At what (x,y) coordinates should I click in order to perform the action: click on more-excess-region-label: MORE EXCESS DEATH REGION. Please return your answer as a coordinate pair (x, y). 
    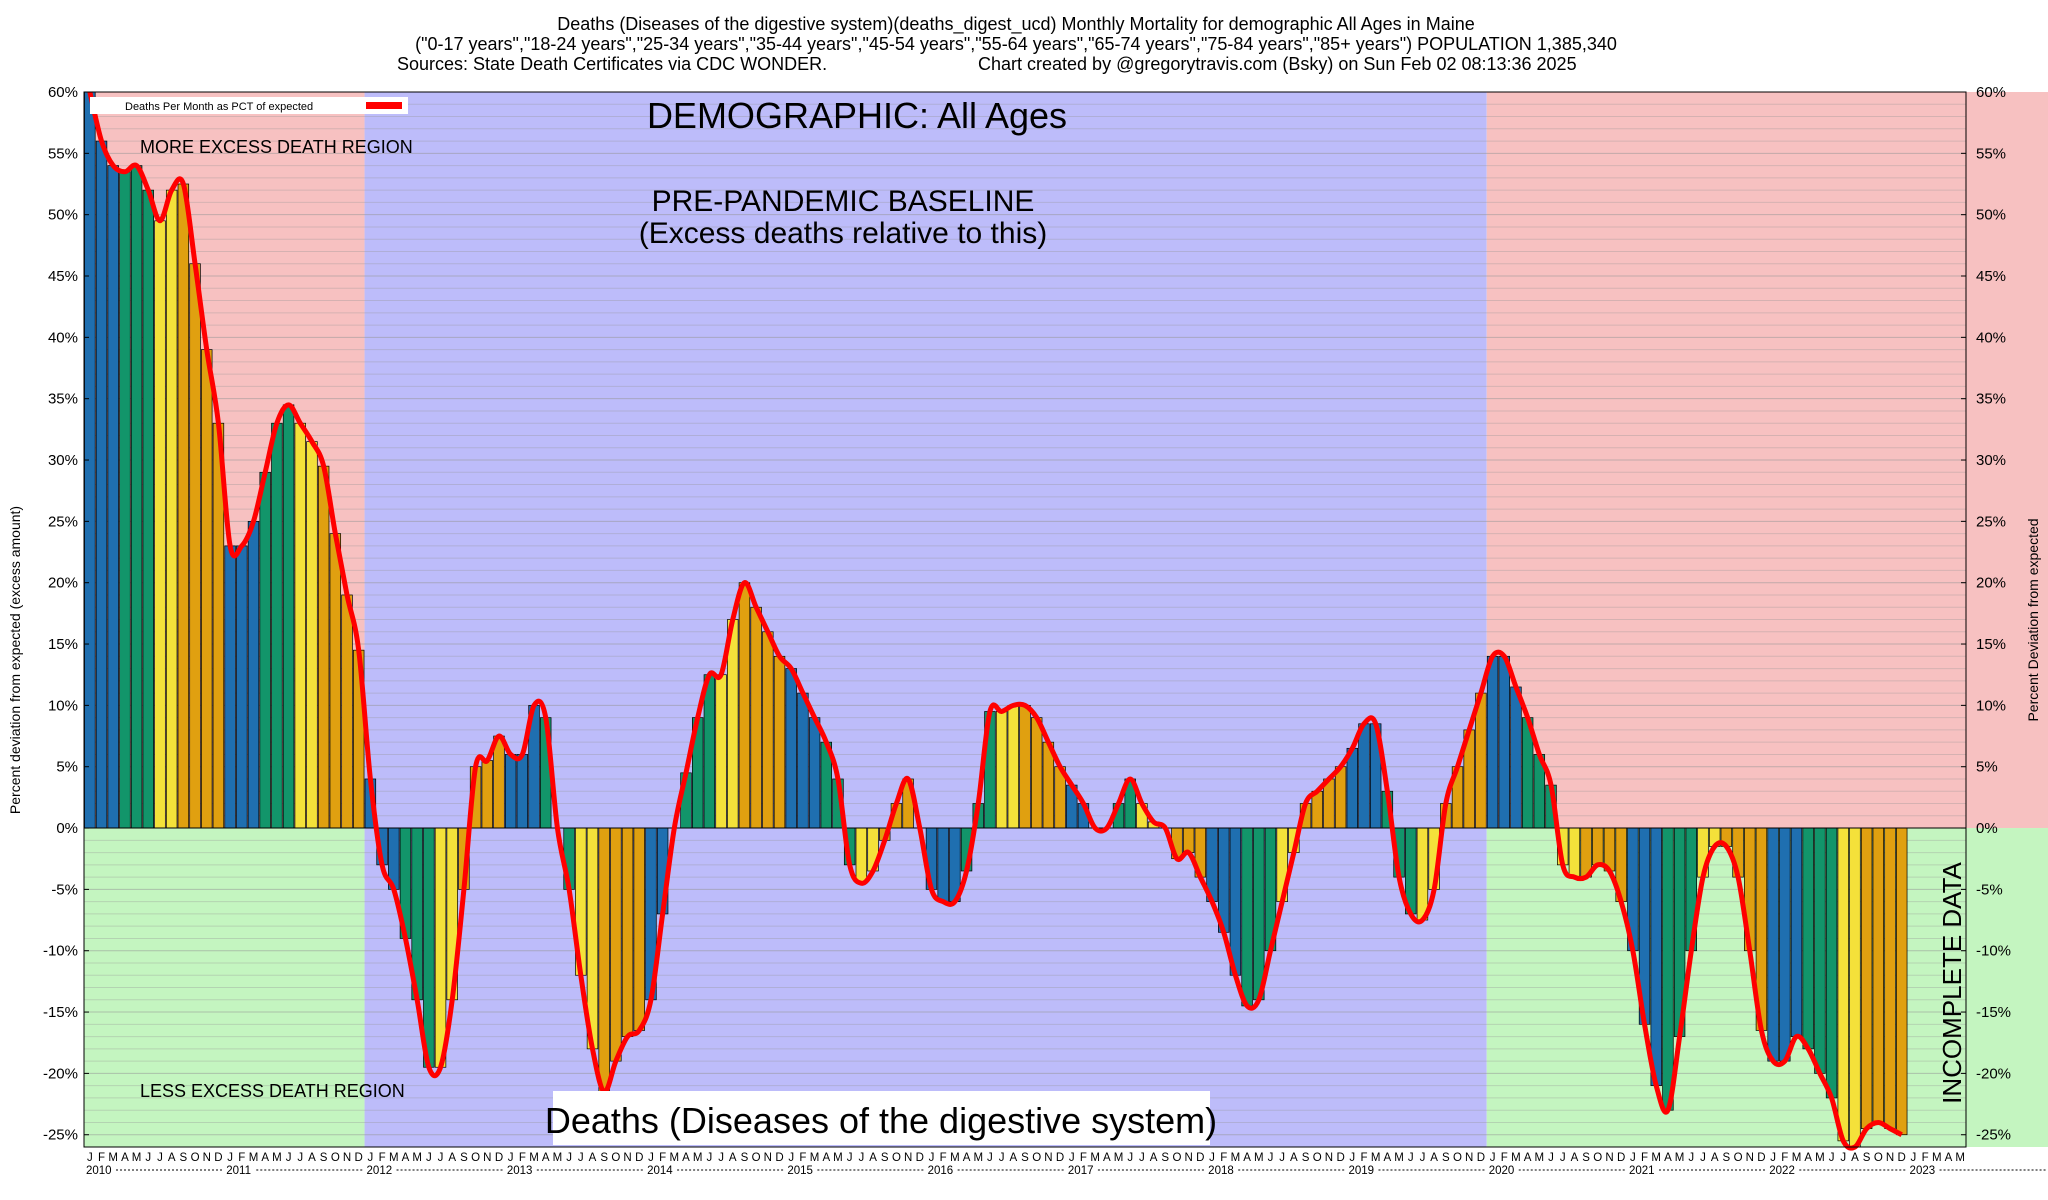
    Looking at the image, I should click on (276, 147).